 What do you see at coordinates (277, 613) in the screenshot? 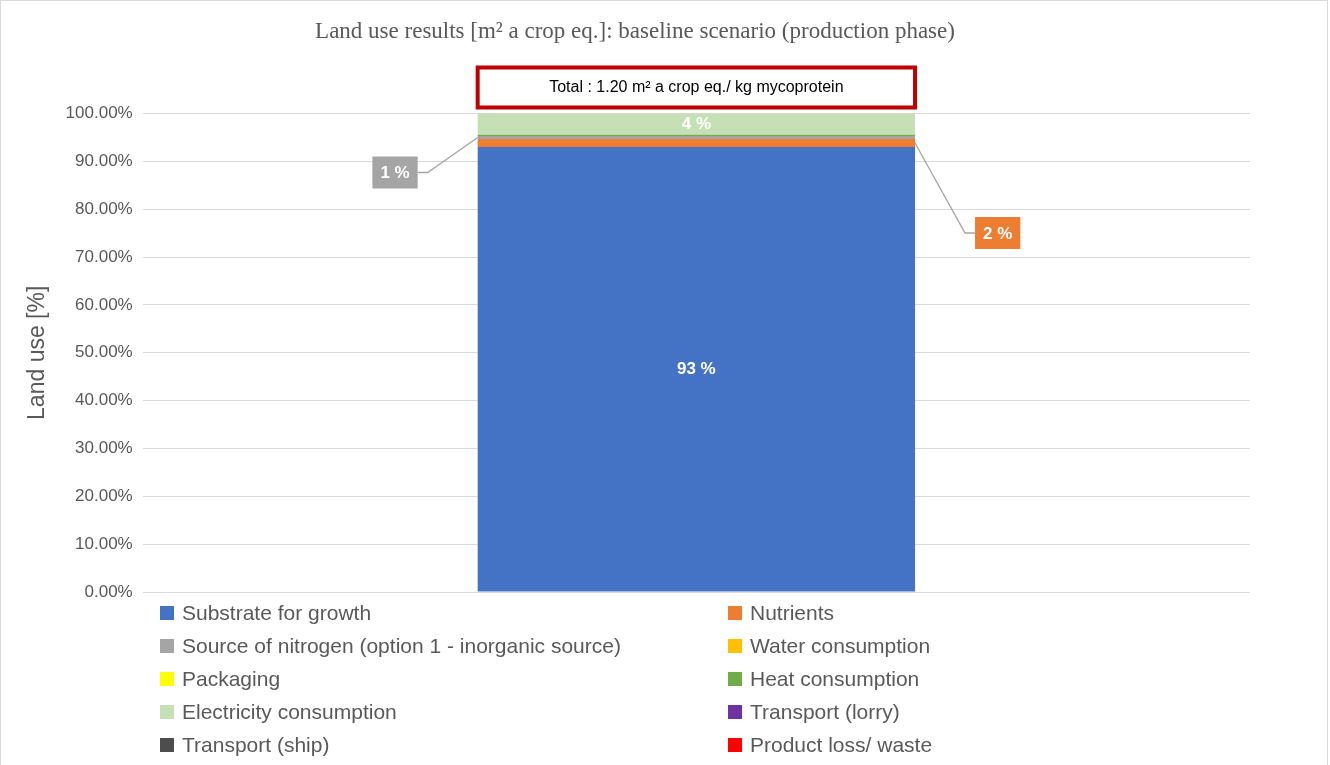
I see `legend-label: Substrate for growth` at bounding box center [277, 613].